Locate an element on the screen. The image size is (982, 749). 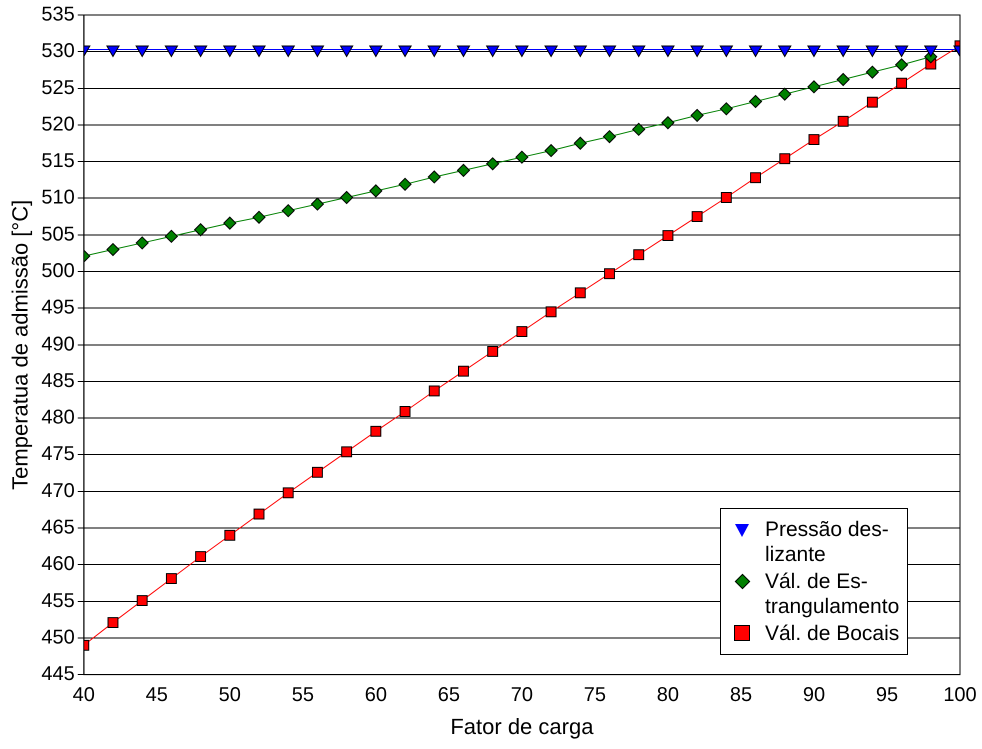
x-tick-label: 55 is located at coordinates (303, 695).